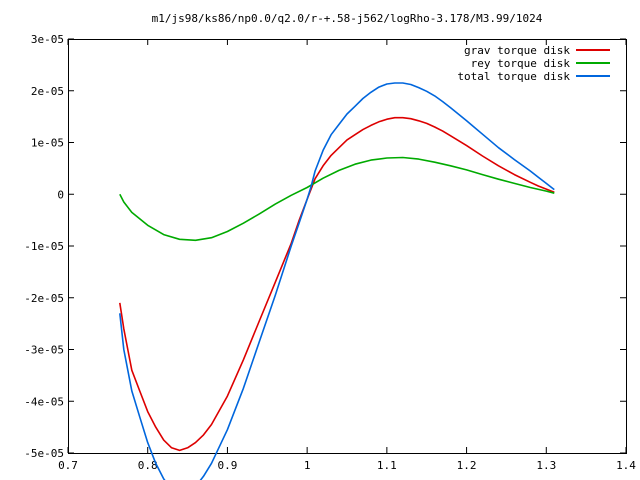 The height and width of the screenshot is (480, 640). What do you see at coordinates (521, 63) in the screenshot?
I see `legend-label-1: rey torque disk` at bounding box center [521, 63].